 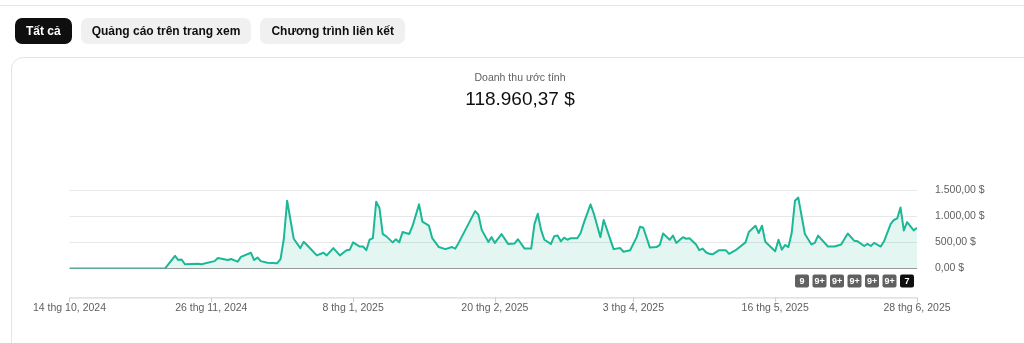 I want to click on y-tick-label: 500,00 $, so click(x=956, y=241).